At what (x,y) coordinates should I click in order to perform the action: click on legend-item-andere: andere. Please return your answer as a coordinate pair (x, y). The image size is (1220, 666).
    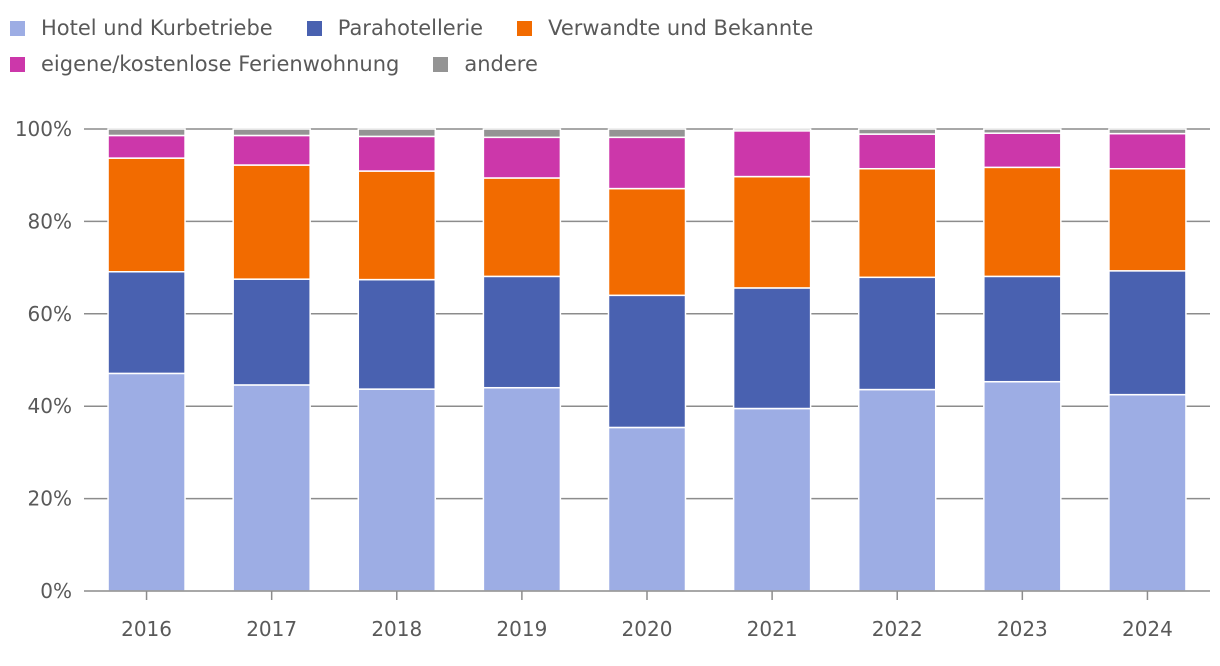
    Looking at the image, I should click on (485, 64).